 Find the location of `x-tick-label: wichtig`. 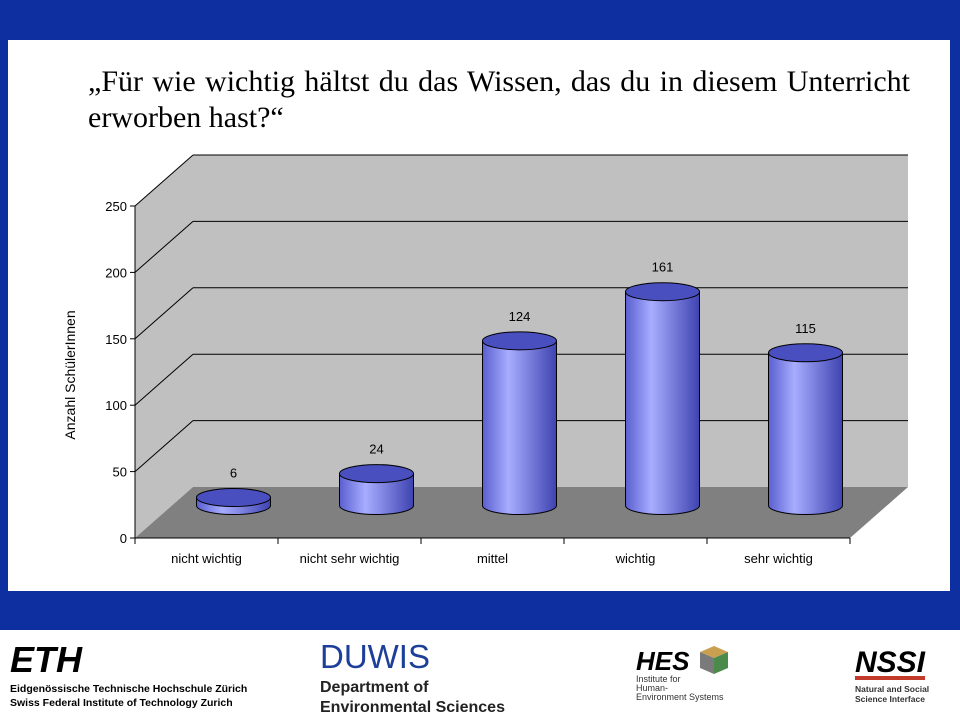

x-tick-label: wichtig is located at coordinates (635, 558).